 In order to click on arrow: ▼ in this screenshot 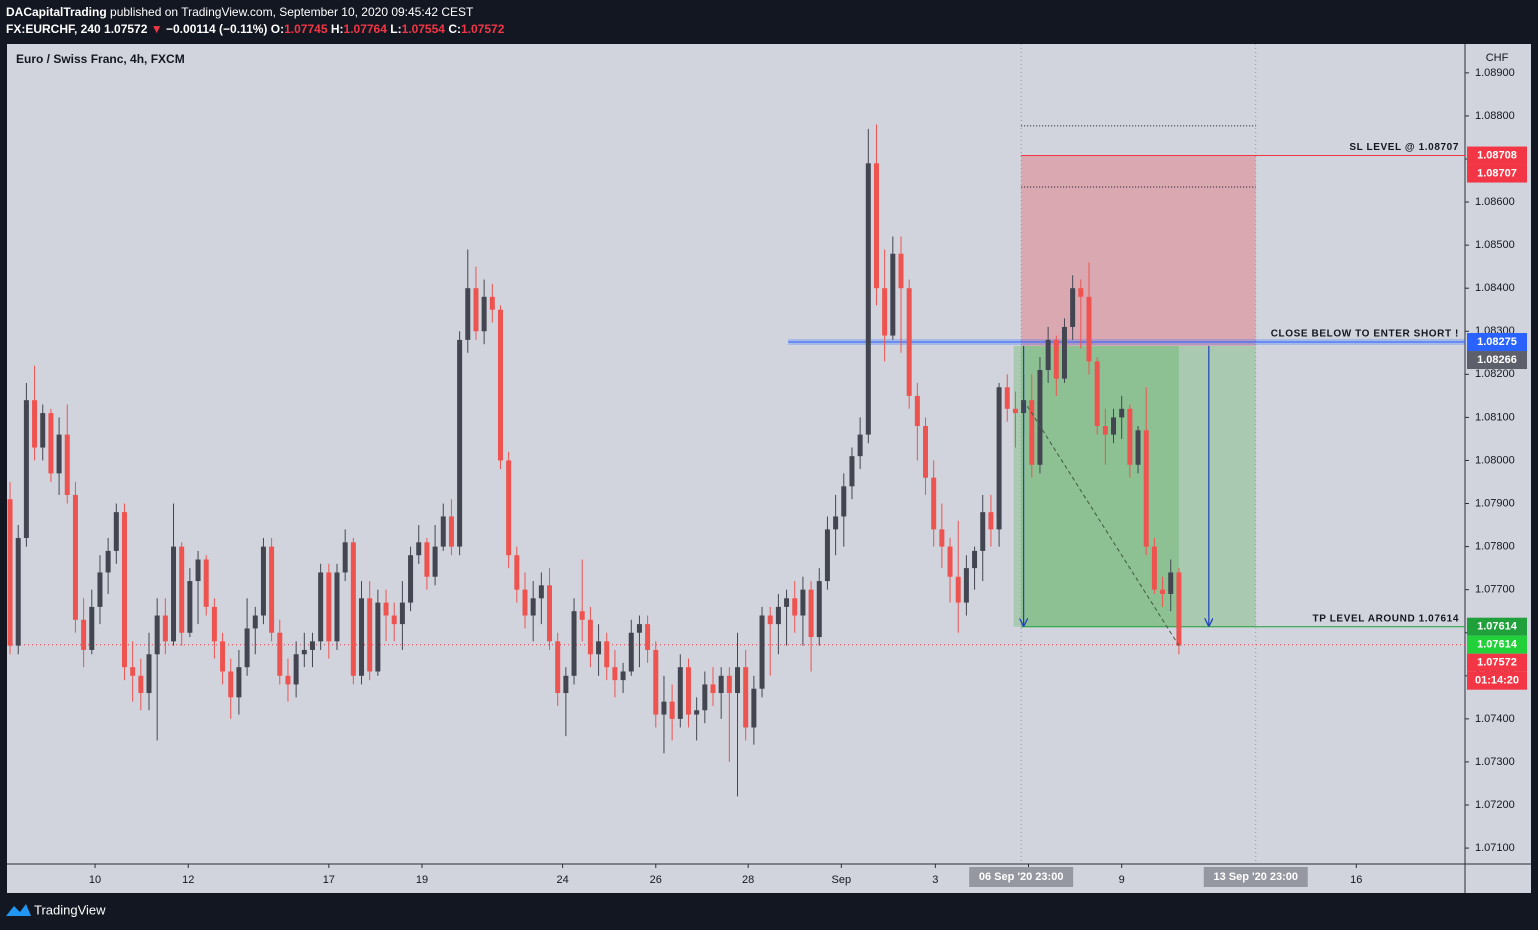, I will do `click(156, 29)`.